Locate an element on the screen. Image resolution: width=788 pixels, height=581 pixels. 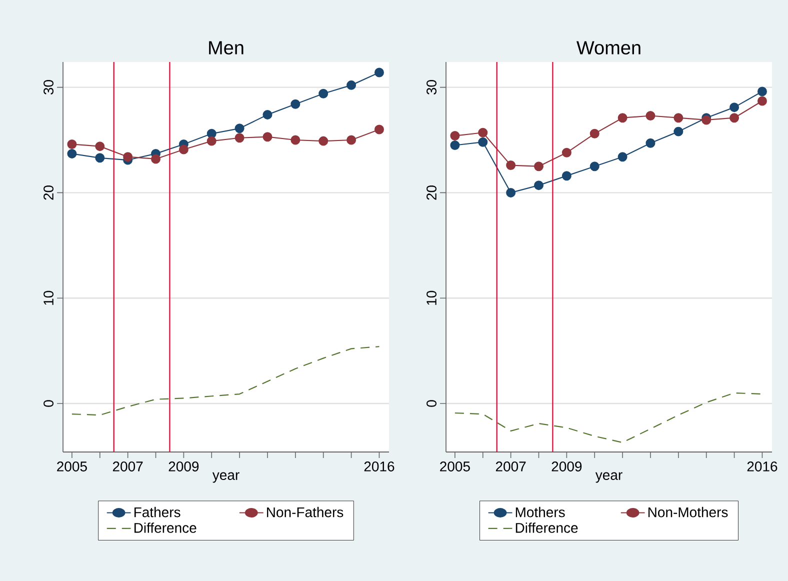
line-series is located at coordinates (608, 418).